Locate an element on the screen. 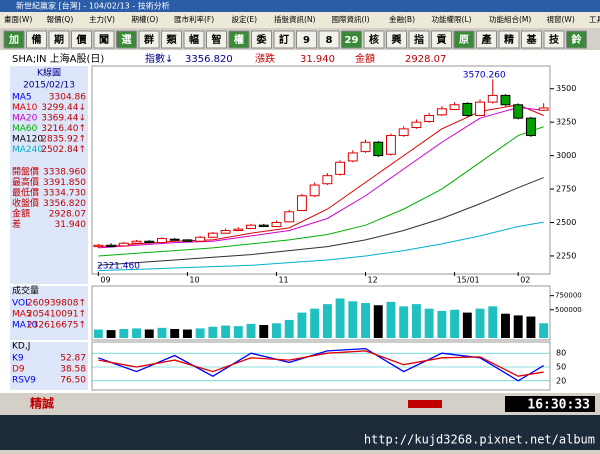 The image size is (600, 454). menu-item: 視窗(W) is located at coordinates (561, 19).